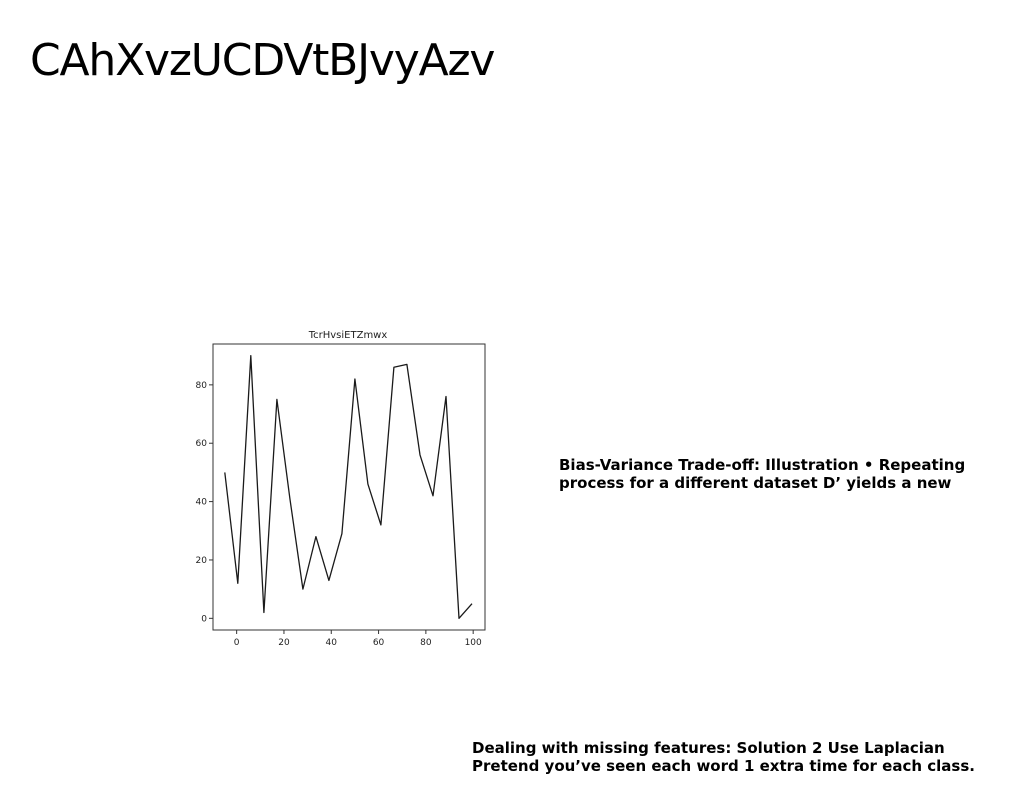 This screenshot has width=1024, height=788. I want to click on x-tick-label: 60, so click(379, 643).